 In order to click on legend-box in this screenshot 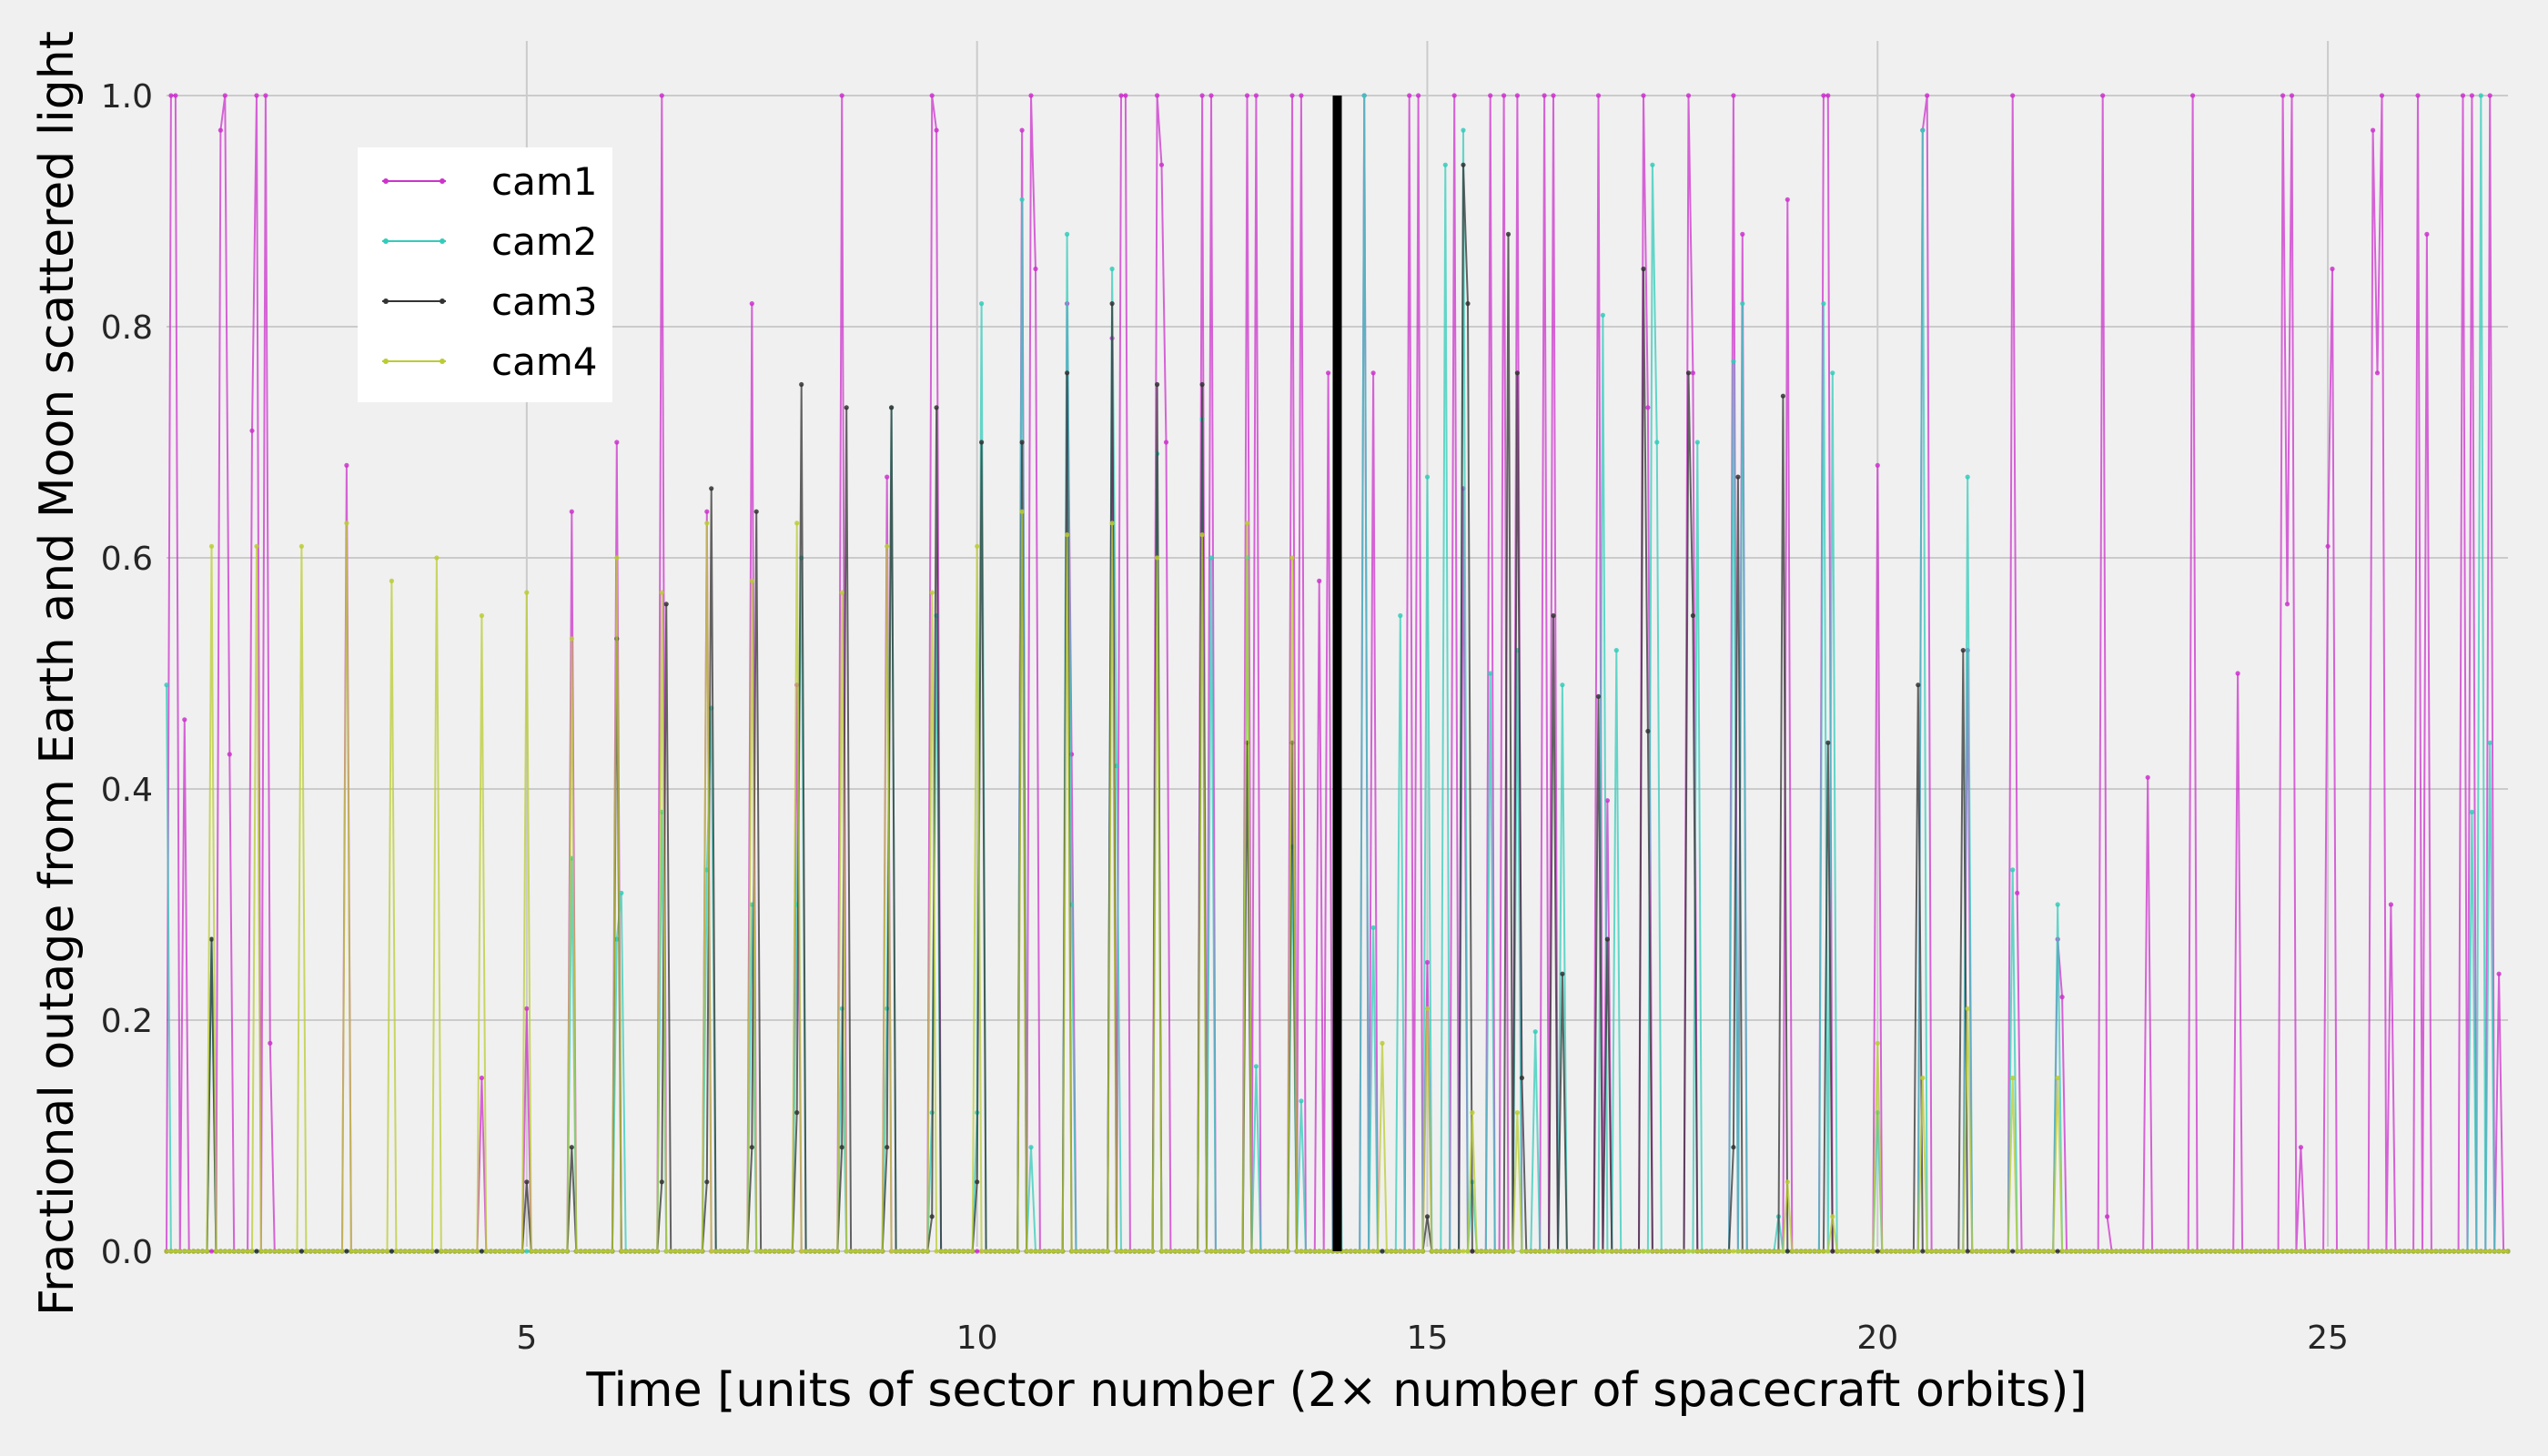, I will do `click(485, 274)`.